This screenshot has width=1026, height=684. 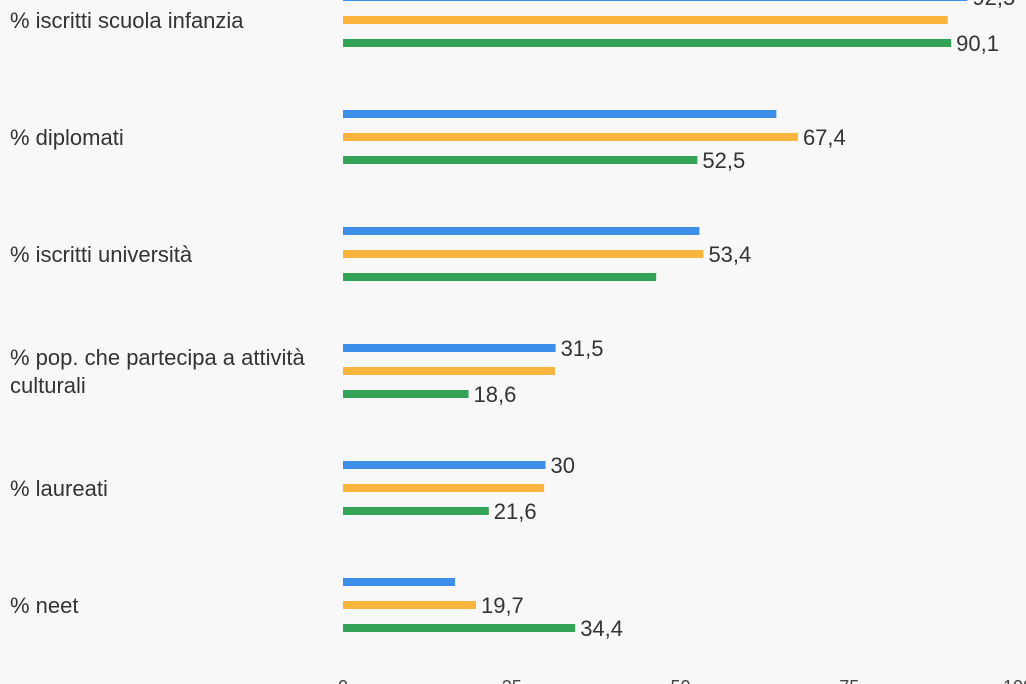 I want to click on x-tick-label: 75, so click(x=849, y=680).